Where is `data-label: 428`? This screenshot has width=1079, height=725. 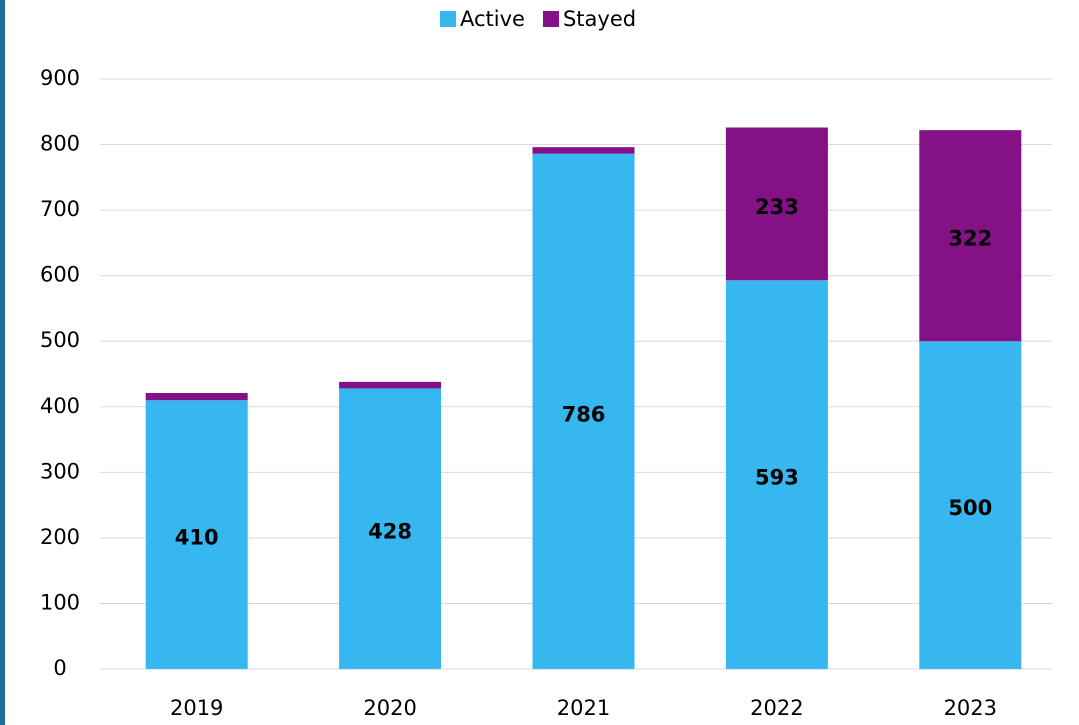 data-label: 428 is located at coordinates (390, 532).